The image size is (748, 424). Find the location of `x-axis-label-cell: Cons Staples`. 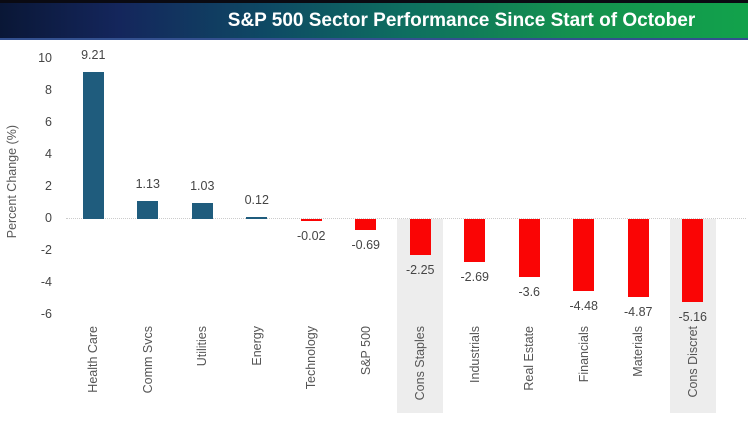

x-axis-label-cell: Cons Staples is located at coordinates (420, 374).